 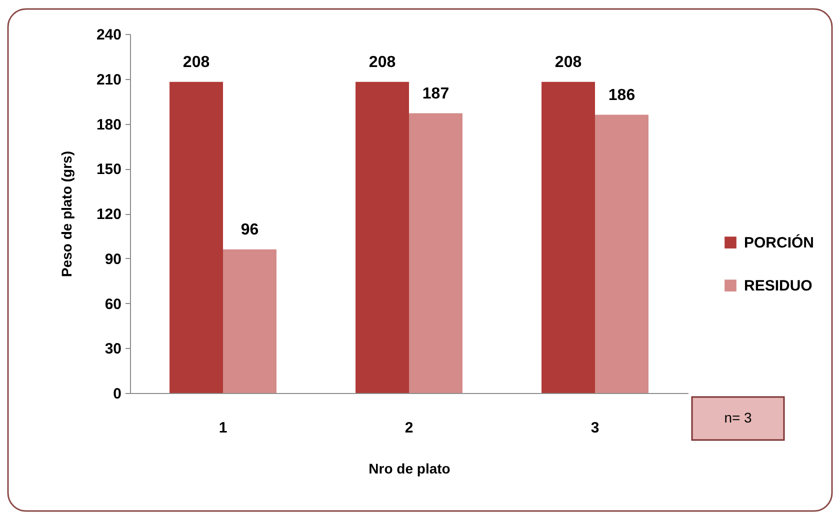 I want to click on data-label: 186, so click(x=622, y=95).